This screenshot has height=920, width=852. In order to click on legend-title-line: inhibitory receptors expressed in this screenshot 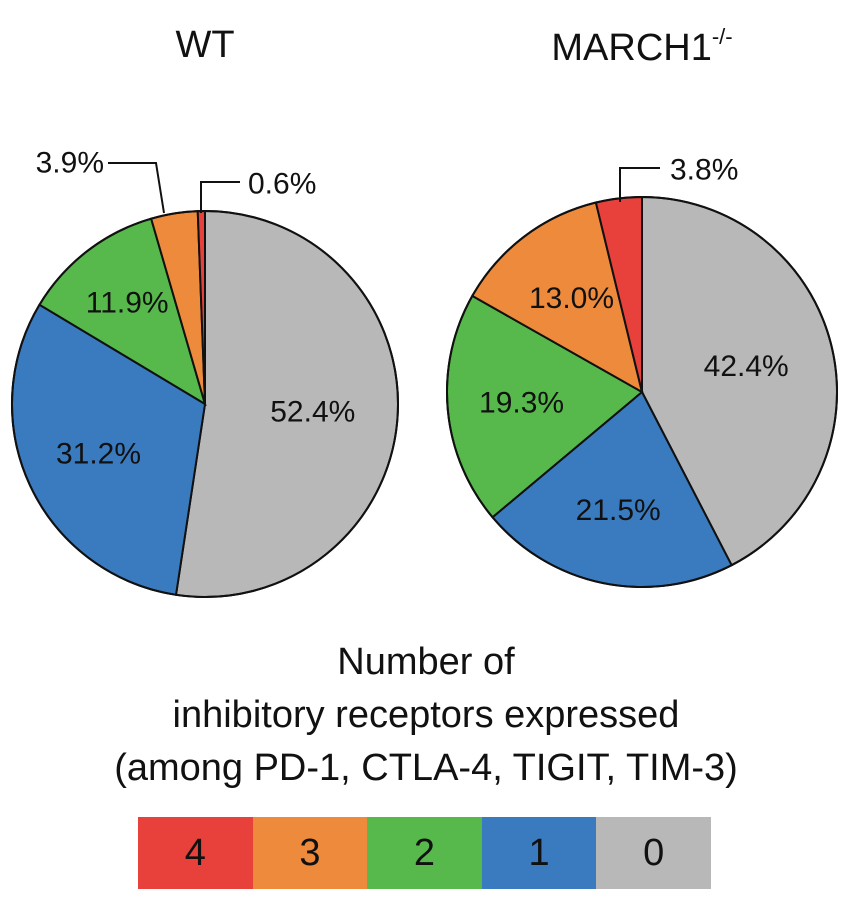, I will do `click(426, 715)`.